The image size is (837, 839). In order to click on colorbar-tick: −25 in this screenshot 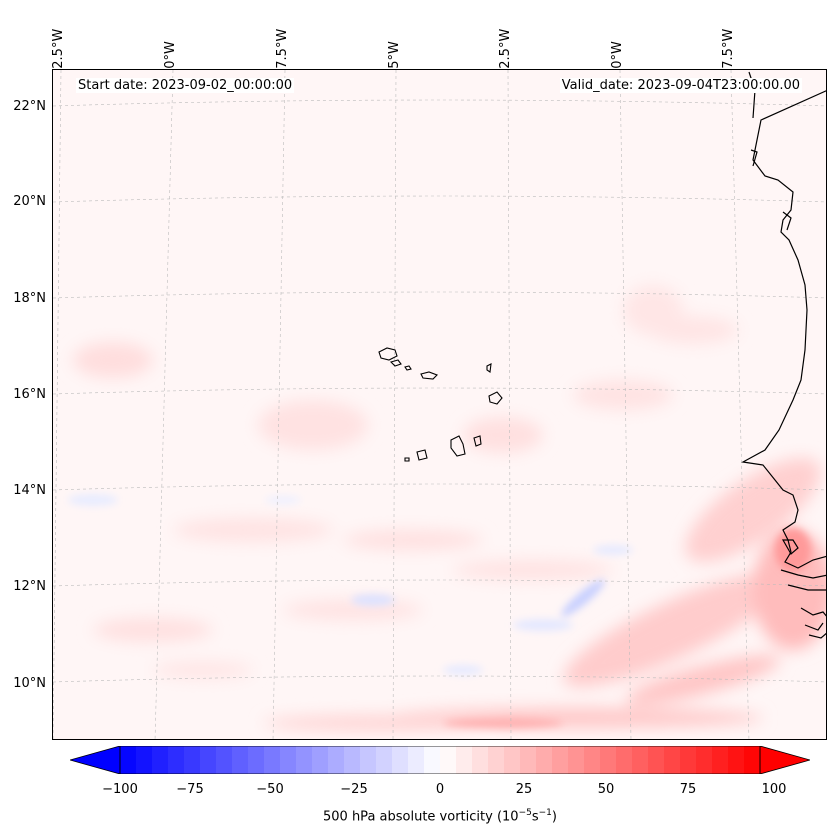, I will do `click(354, 789)`.